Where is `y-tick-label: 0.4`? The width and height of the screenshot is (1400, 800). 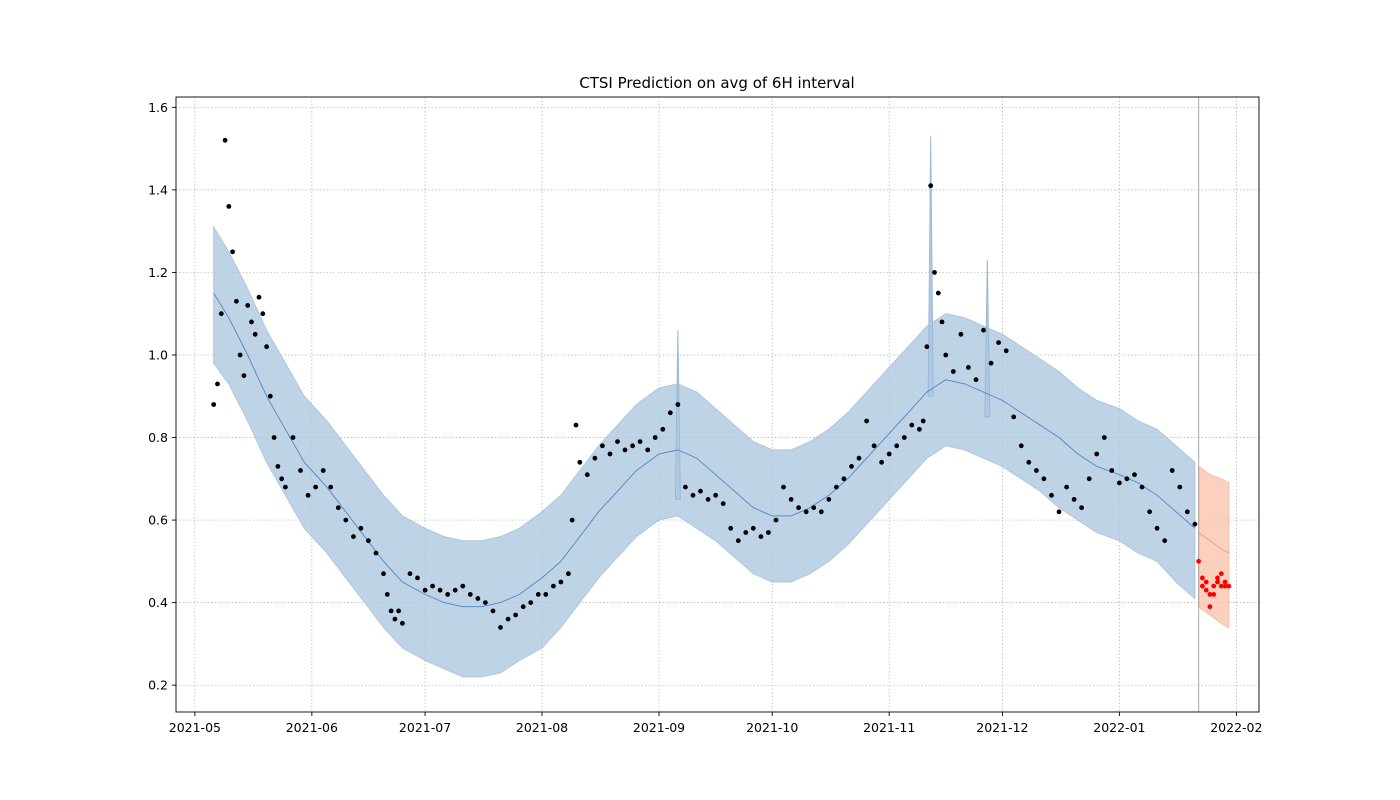 y-tick-label: 0.4 is located at coordinates (158, 602).